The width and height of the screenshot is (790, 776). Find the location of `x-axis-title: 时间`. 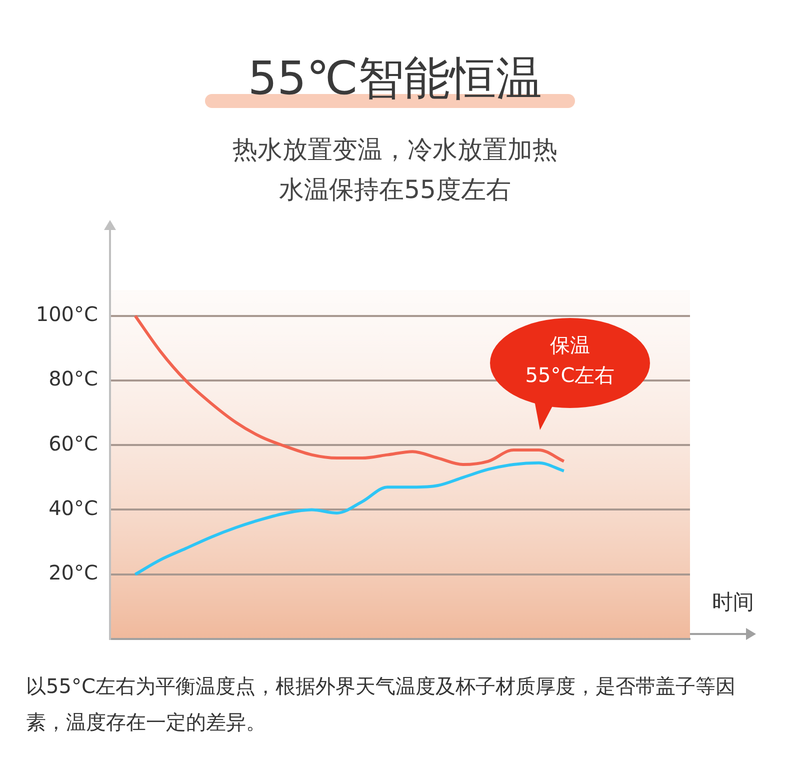

x-axis-title: 时间 is located at coordinates (733, 602).